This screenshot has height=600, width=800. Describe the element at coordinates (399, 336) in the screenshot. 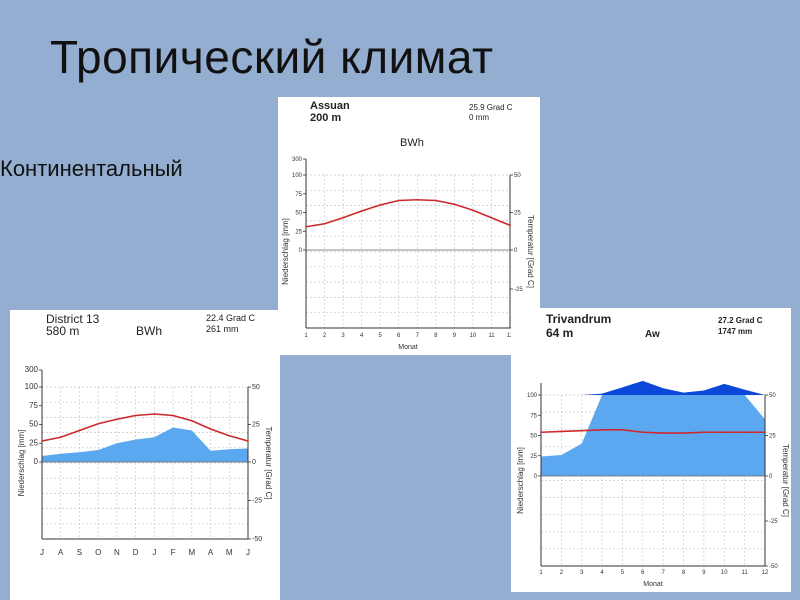

I see `x-tick-label: 6` at that location.